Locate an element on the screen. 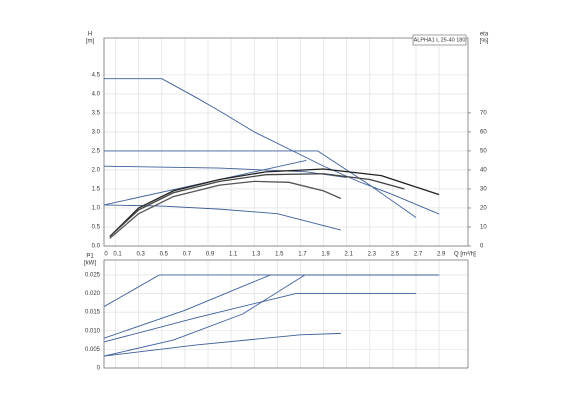 This screenshot has width=568, height=413. y-tick-label: 0 is located at coordinates (99, 369).